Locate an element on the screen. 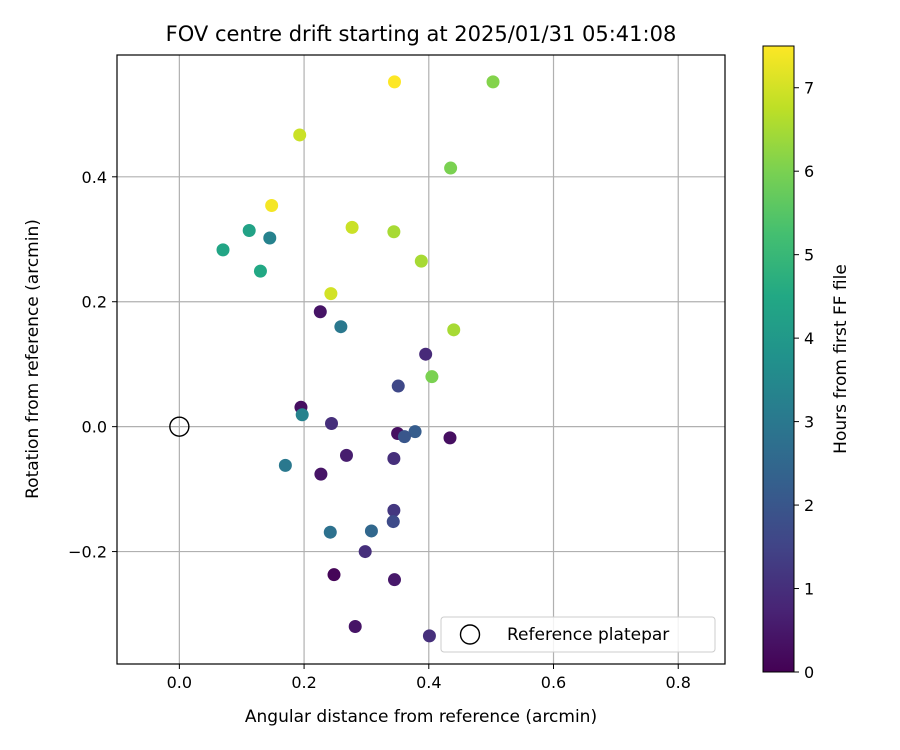 This screenshot has height=750, width=900. x-tick-label: 0.8 is located at coordinates (678, 682).